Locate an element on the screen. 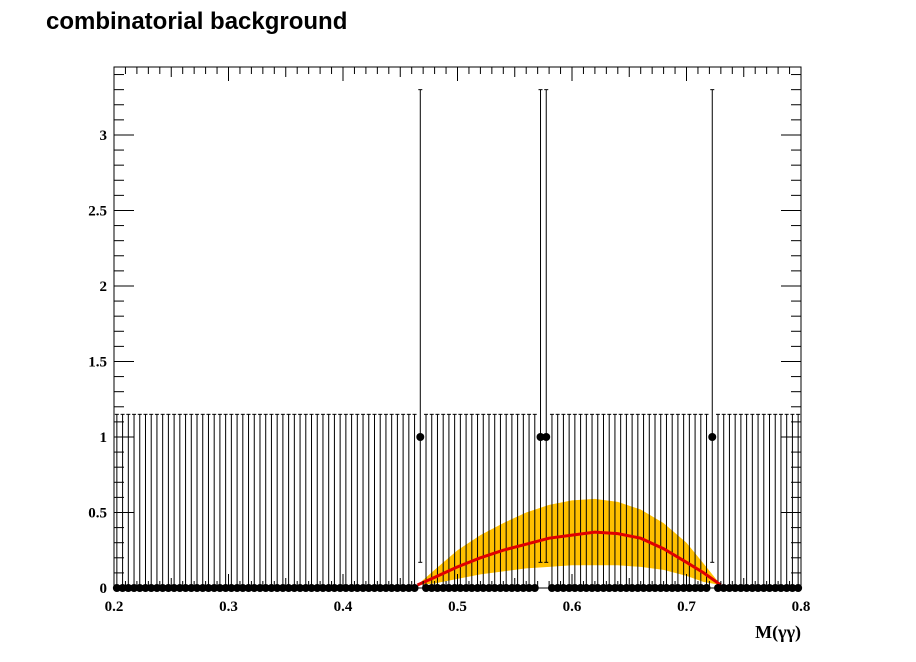 This screenshot has height=662, width=916. x-tick-label: 0.8 is located at coordinates (801, 607).